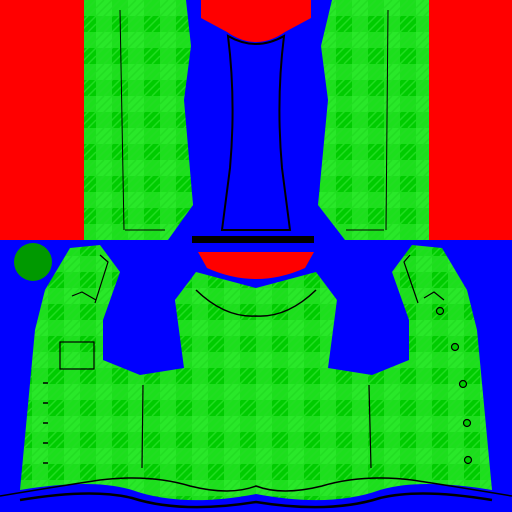  I want to click on back-collar-line, so click(256, 303).